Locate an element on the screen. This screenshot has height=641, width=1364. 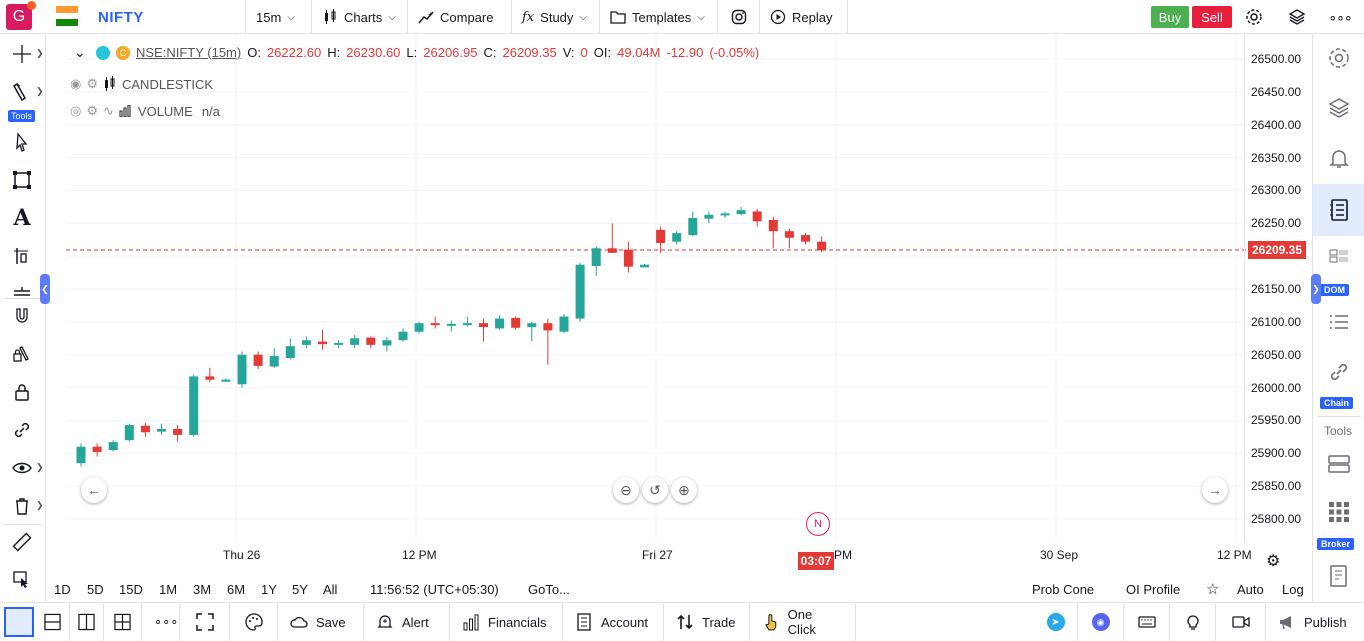
measure-icon is located at coordinates (22, 256).